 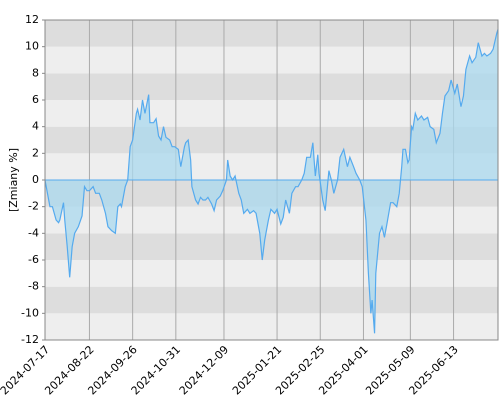 What do you see at coordinates (35, 179) in the screenshot?
I see `y-tick-label: 0` at bounding box center [35, 179].